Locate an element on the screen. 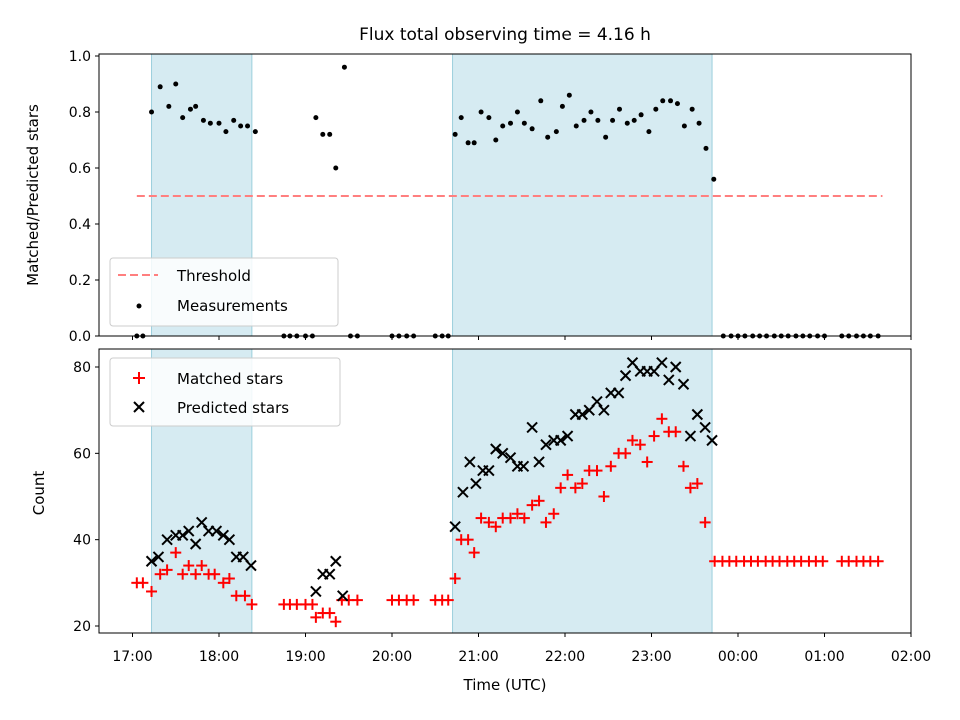 The width and height of the screenshot is (960, 720). bottom-y-tick-label: 80 is located at coordinates (82, 368).